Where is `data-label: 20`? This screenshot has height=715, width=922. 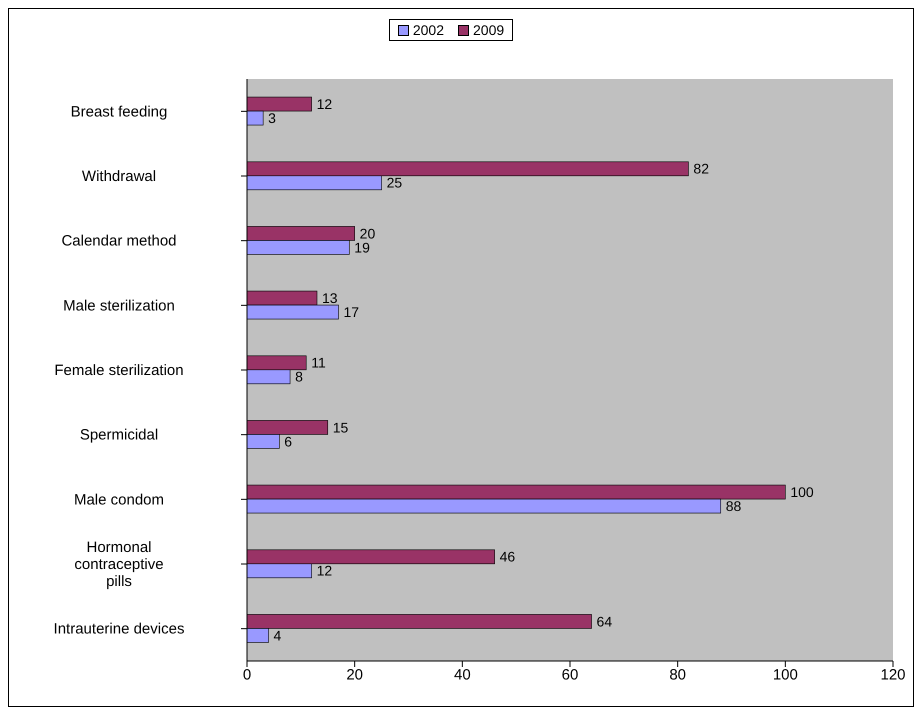 data-label: 20 is located at coordinates (368, 233).